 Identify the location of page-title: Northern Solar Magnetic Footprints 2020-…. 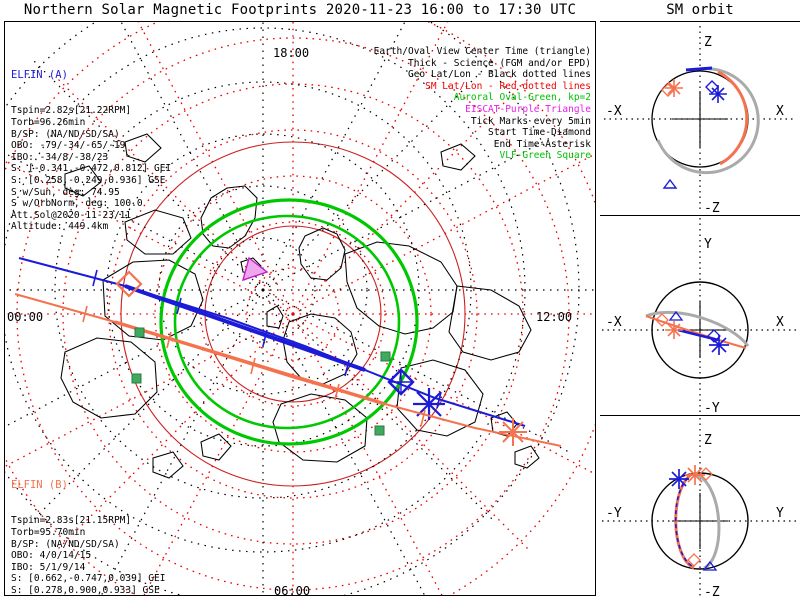
(300, 10).